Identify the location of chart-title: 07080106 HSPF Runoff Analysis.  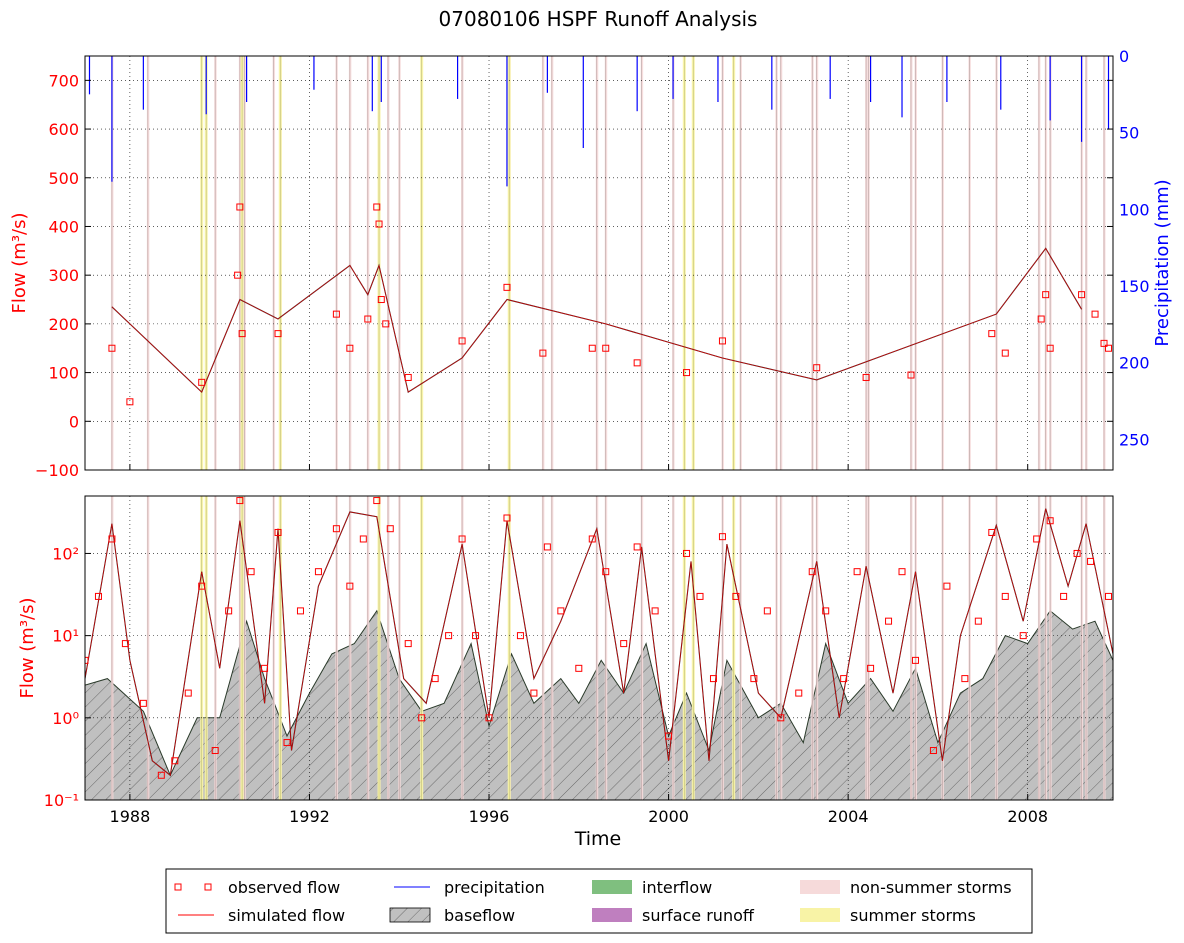
(598, 19).